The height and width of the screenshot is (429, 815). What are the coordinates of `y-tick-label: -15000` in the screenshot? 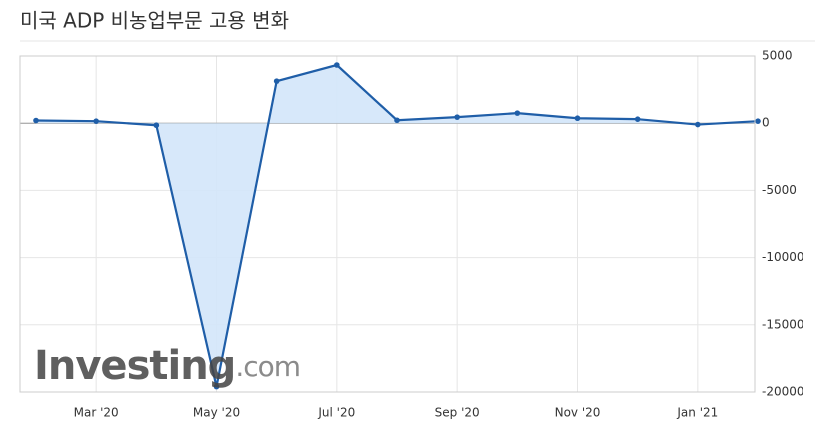 It's located at (783, 324).